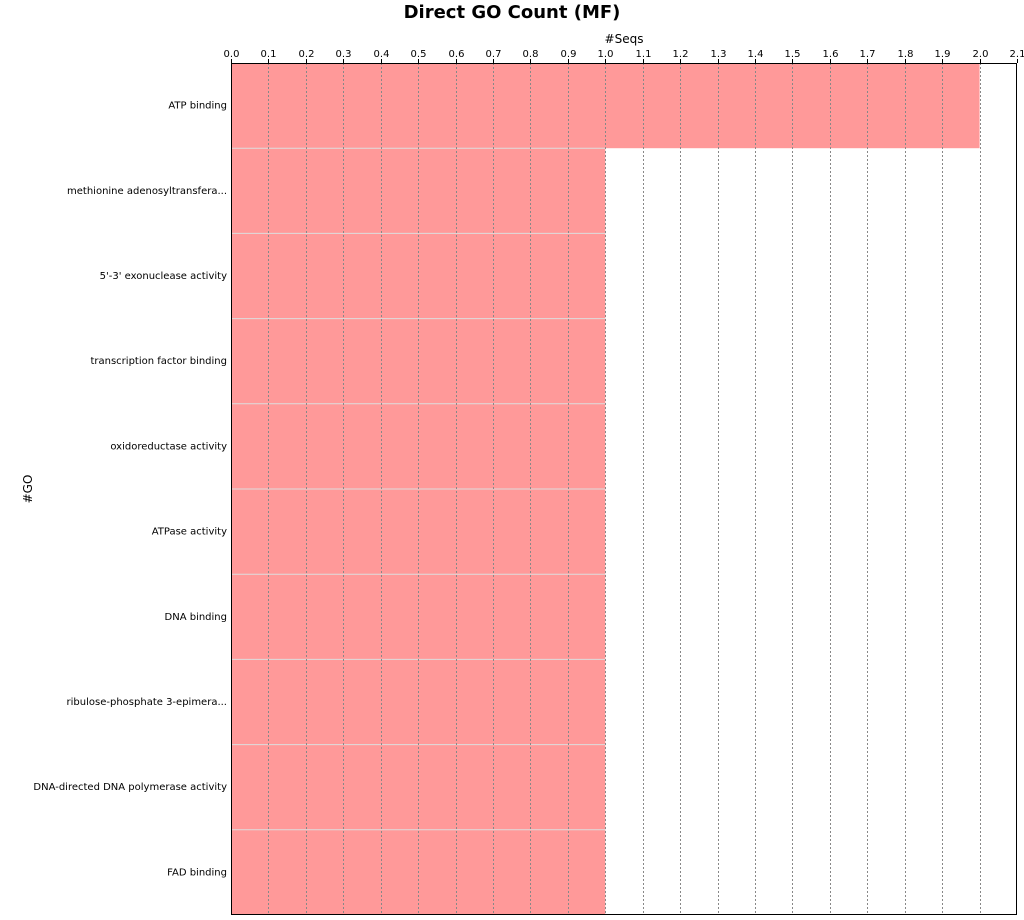 The image size is (1024, 920). Describe the element at coordinates (197, 106) in the screenshot. I see `category-label-0: ATP binding` at that location.